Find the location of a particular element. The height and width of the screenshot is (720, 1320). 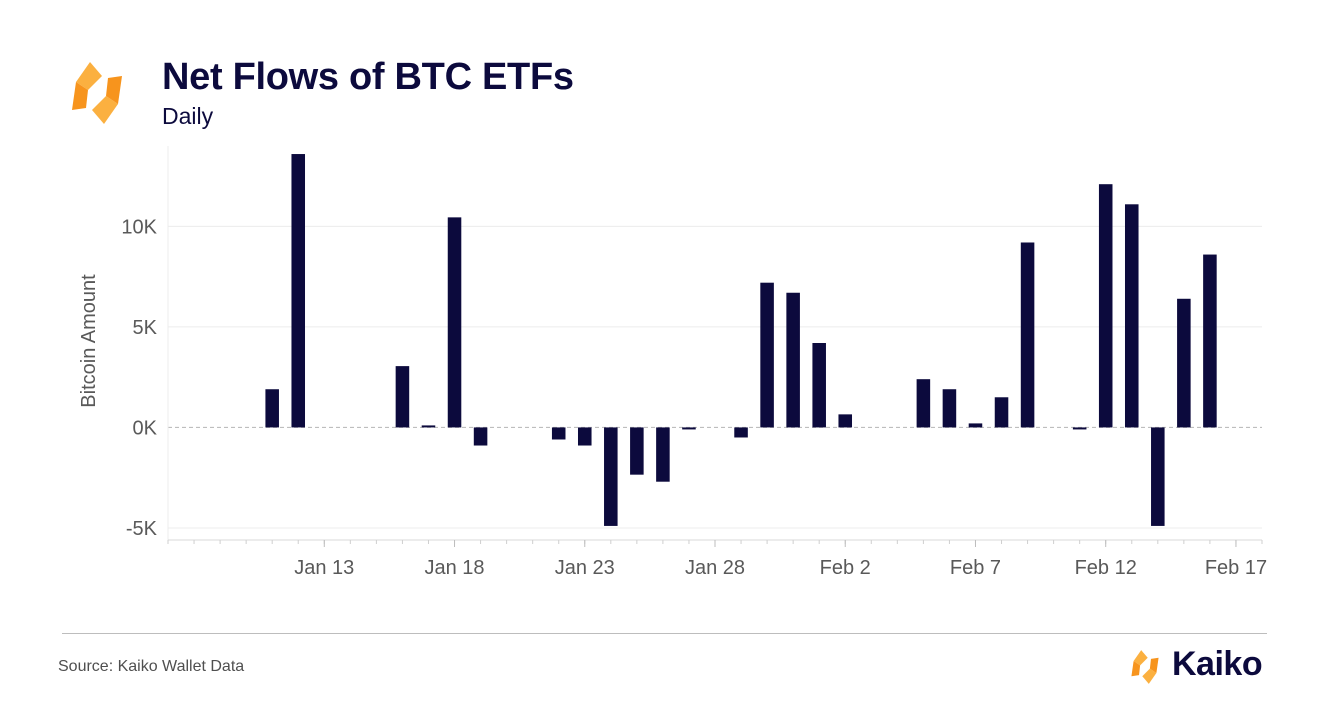

x-tick-label: Jan 23 is located at coordinates (585, 568).